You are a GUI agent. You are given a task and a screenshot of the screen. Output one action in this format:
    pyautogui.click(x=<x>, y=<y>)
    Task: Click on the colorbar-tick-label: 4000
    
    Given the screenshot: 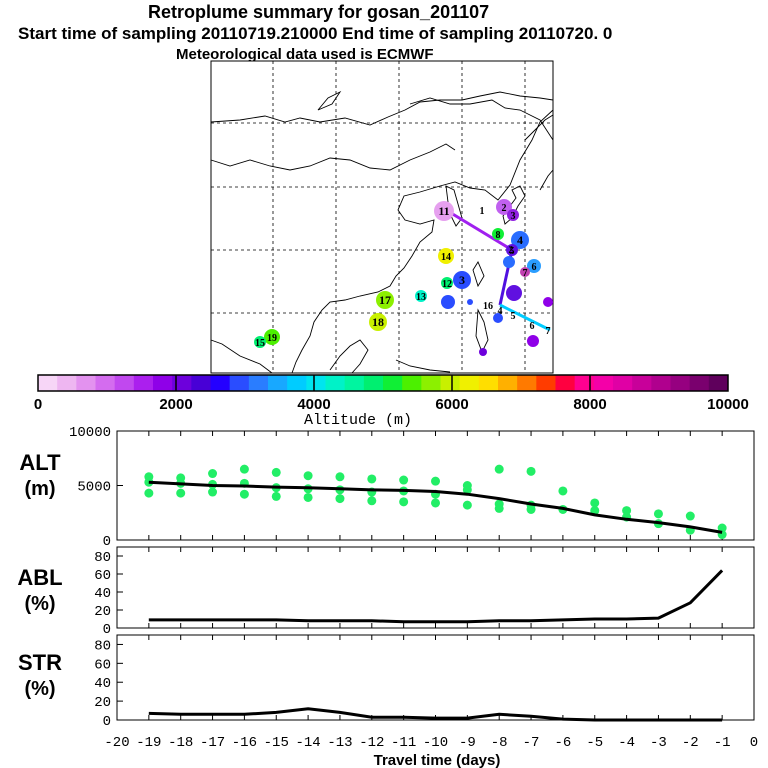 What is the action you would take?
    pyautogui.click(x=313, y=404)
    